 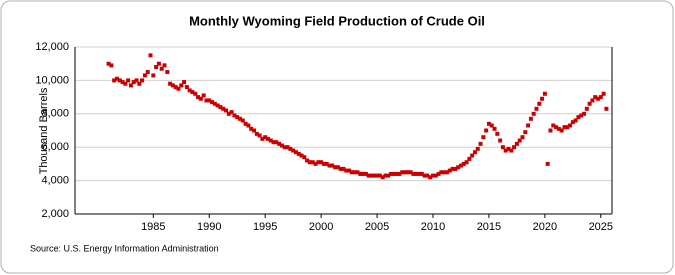 I want to click on x-tick-label: 2020, so click(x=545, y=227).